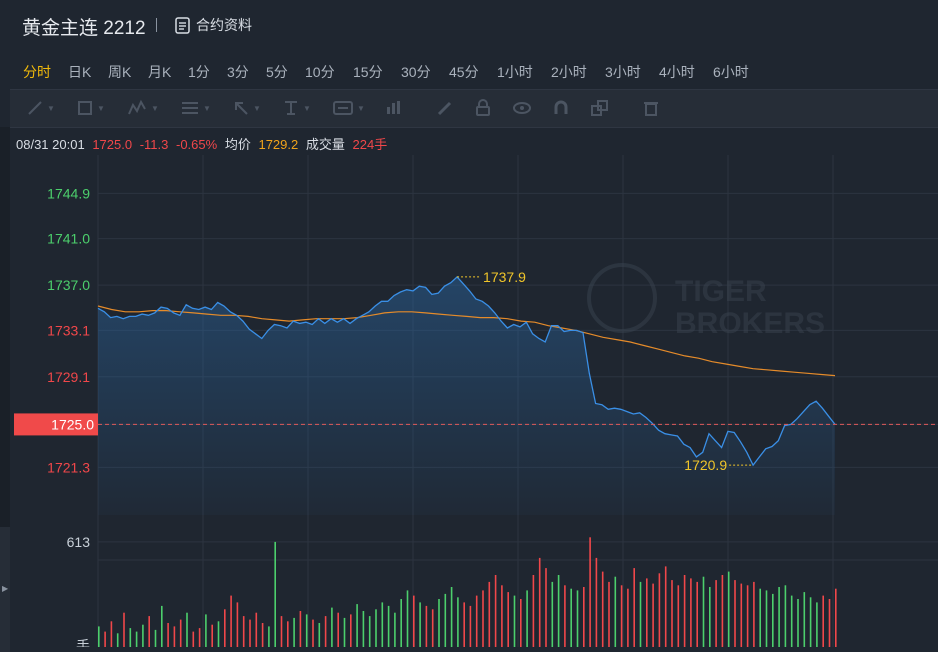 Image resolution: width=938 pixels, height=652 pixels. I want to click on period-tab-weekly: 周K, so click(120, 72).